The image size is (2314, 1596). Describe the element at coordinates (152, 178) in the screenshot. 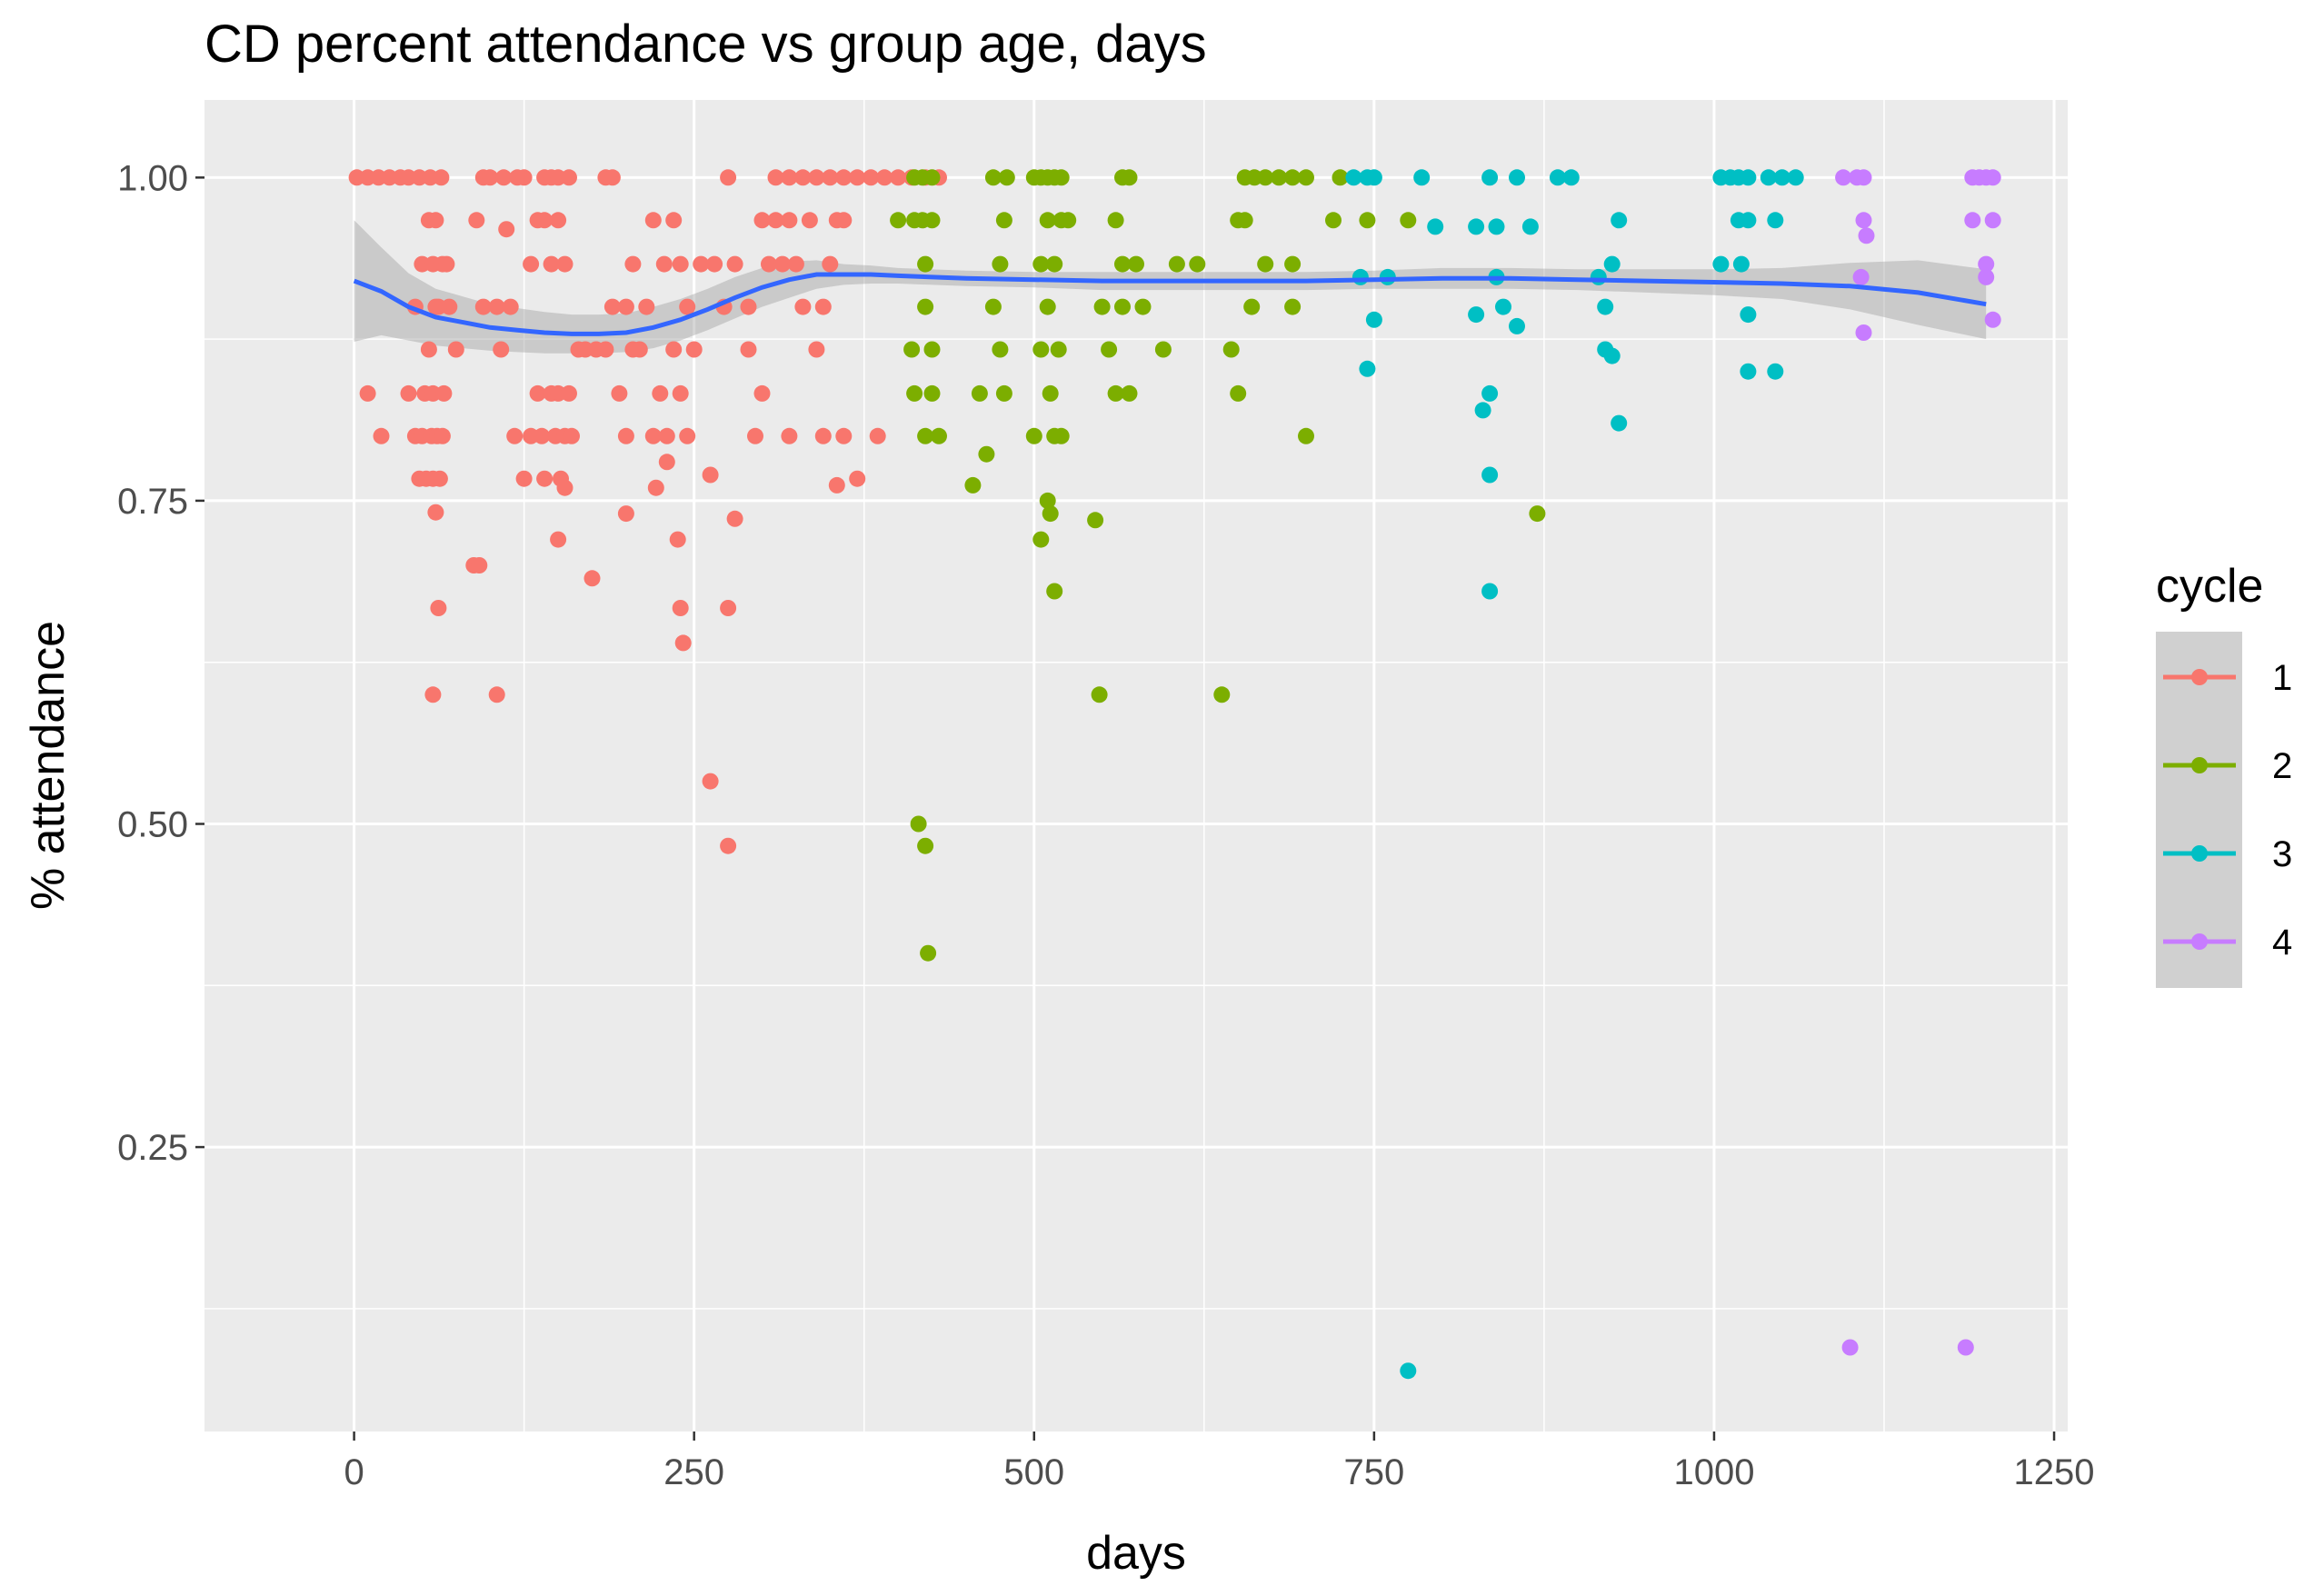

I see `y-tick-label: 1.00` at that location.